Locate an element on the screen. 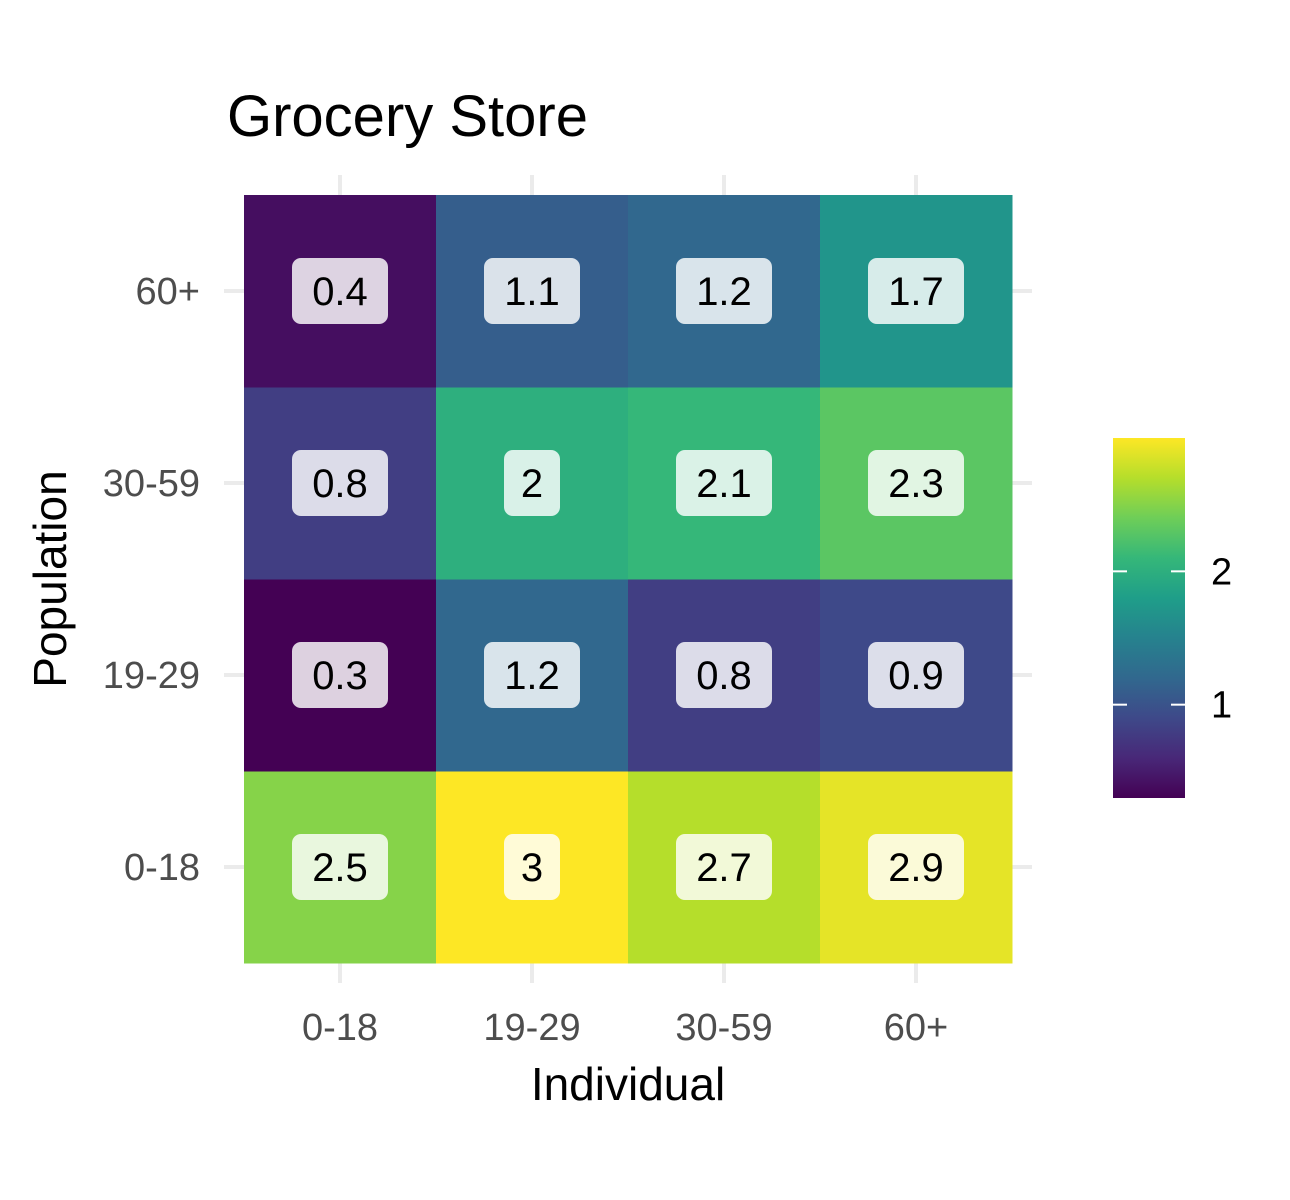 The width and height of the screenshot is (1290, 1200). x-axis-title: Individual is located at coordinates (628, 1084).